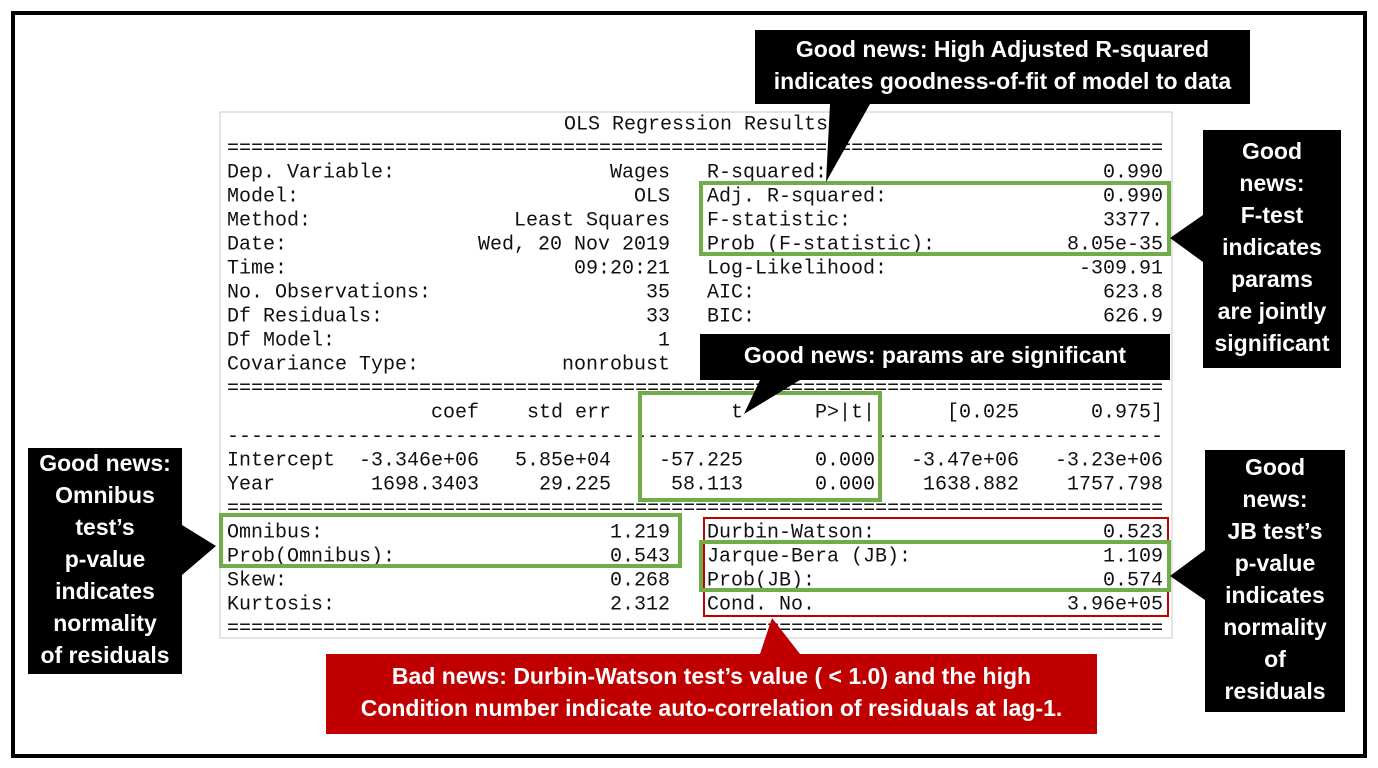 The image size is (1378, 768). Describe the element at coordinates (1133, 580) in the screenshot. I see `diagnostic-value: 0.574` at that location.